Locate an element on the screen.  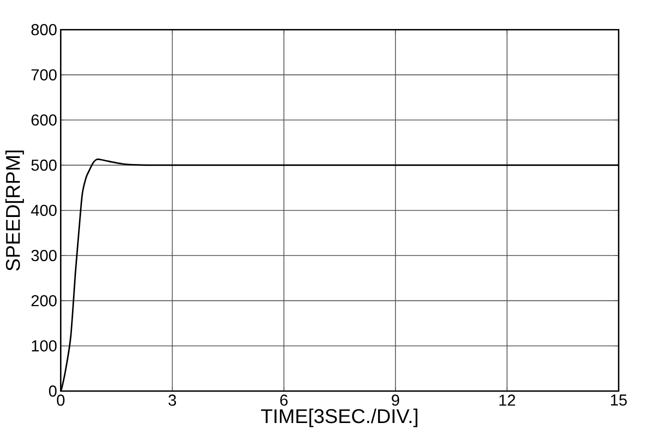
y-tick-label: 800 is located at coordinates (44, 30).